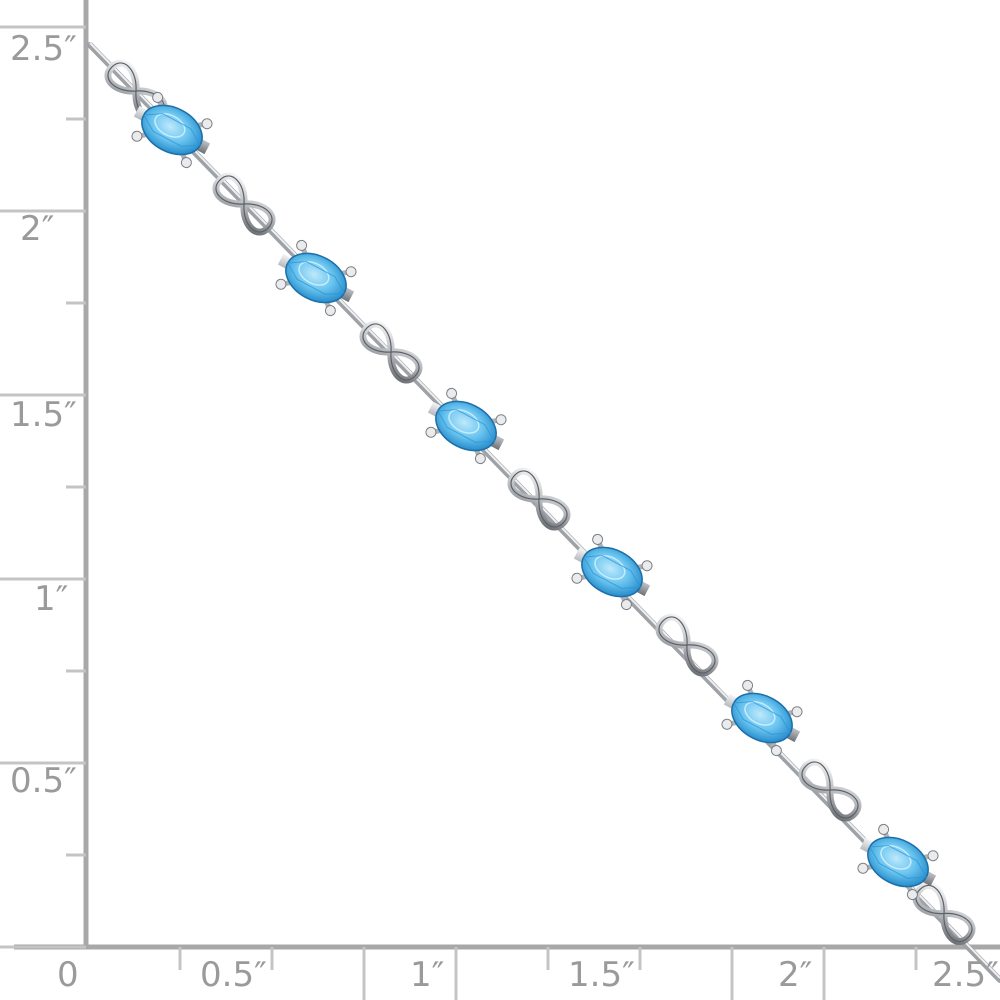 The width and height of the screenshot is (1000, 1000). What do you see at coordinates (51, 599) in the screenshot?
I see `ruler-label-v-1: 1″` at bounding box center [51, 599].